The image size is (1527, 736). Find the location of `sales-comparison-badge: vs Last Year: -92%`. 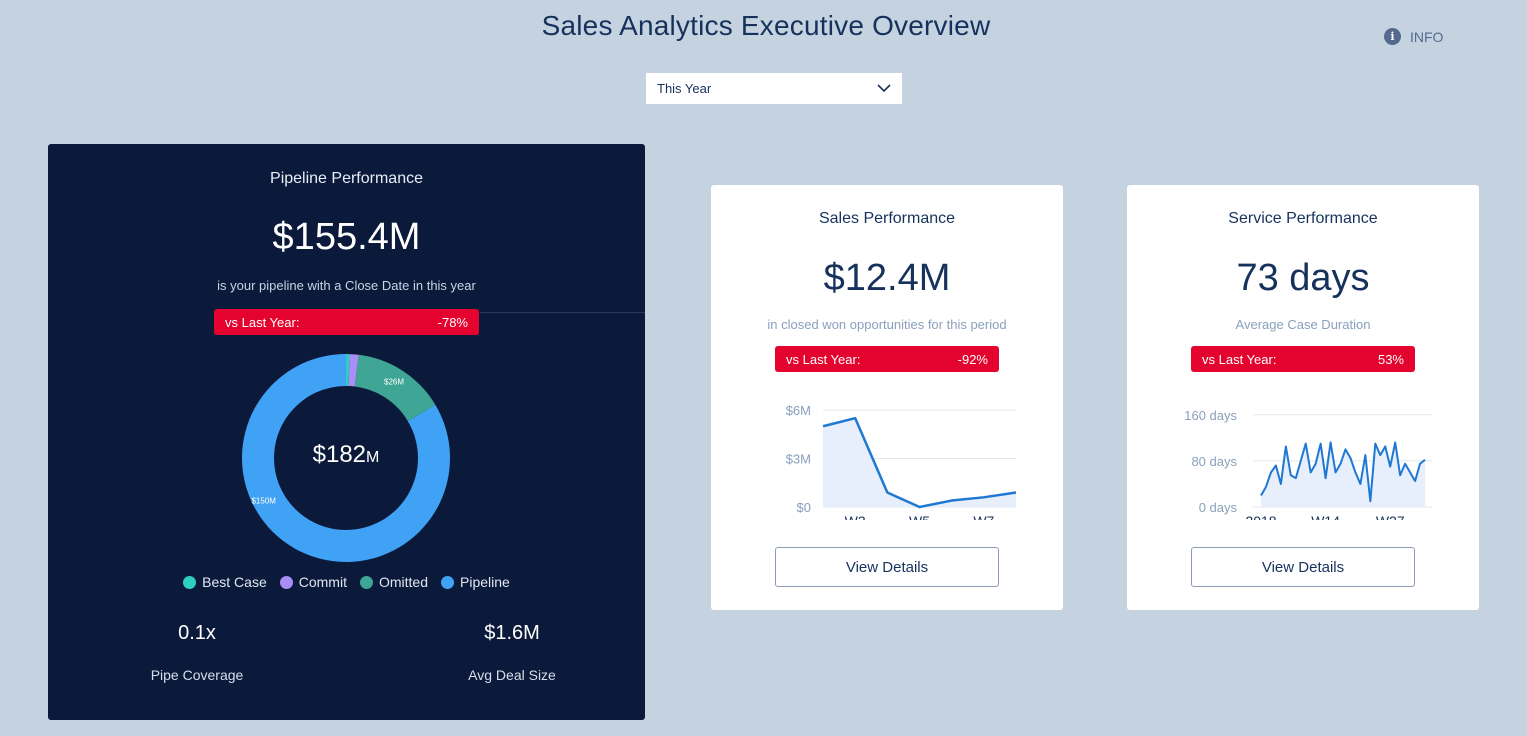

sales-comparison-badge: vs Last Year: -92% is located at coordinates (887, 359).